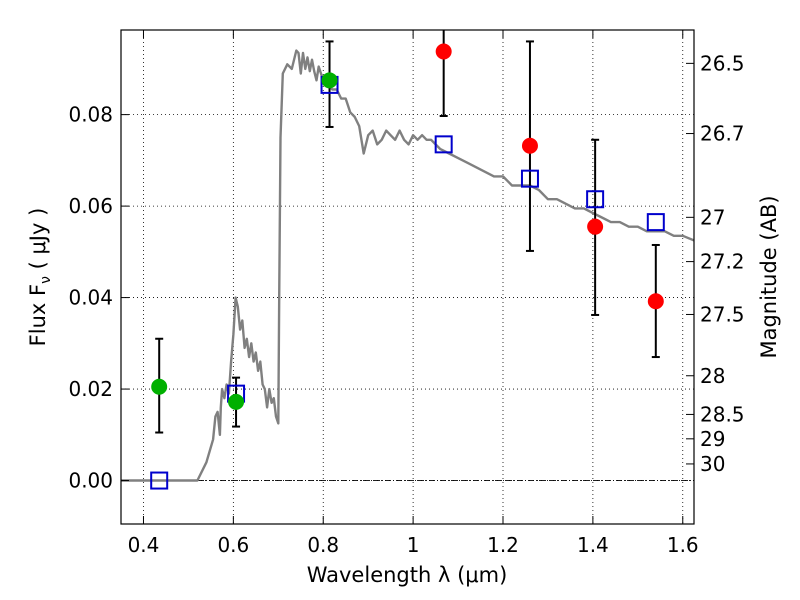 The width and height of the screenshot is (800, 600). What do you see at coordinates (503, 545) in the screenshot?
I see `x-tick-label: 1.2` at bounding box center [503, 545].